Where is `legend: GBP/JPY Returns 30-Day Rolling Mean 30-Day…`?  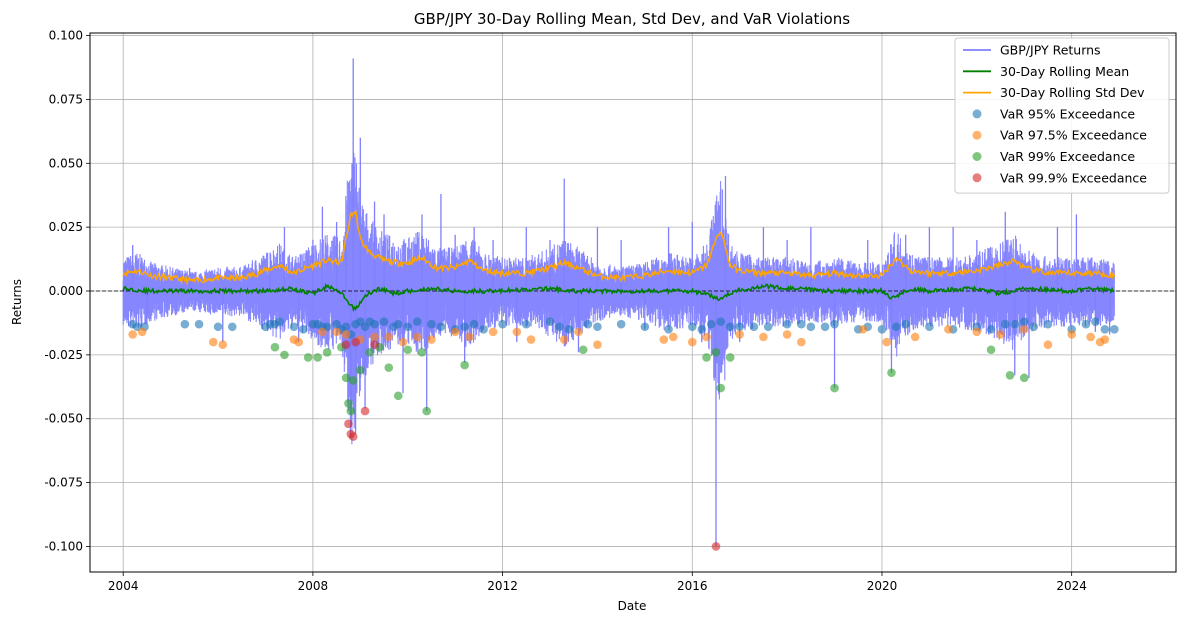 legend: GBP/JPY Returns 30-Day Rolling Mean 30-Day… is located at coordinates (1062, 115).